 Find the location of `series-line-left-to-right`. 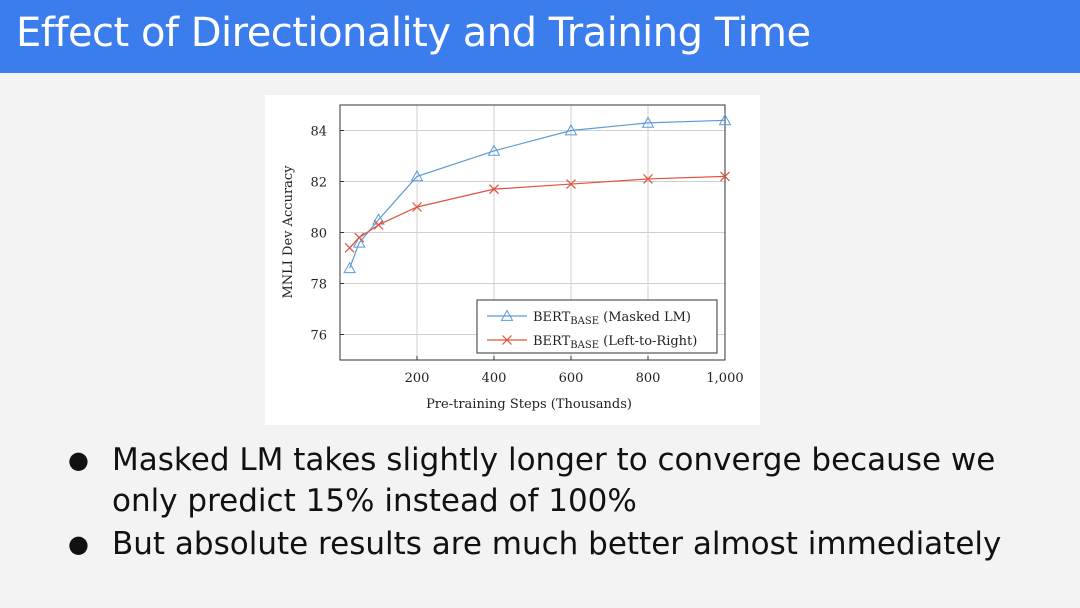

series-line-left-to-right is located at coordinates (537, 212).